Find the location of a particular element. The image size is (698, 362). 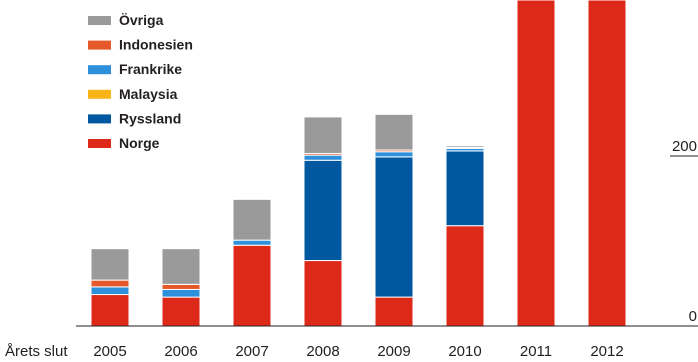

y-tick-label-200: 200 is located at coordinates (684, 146).